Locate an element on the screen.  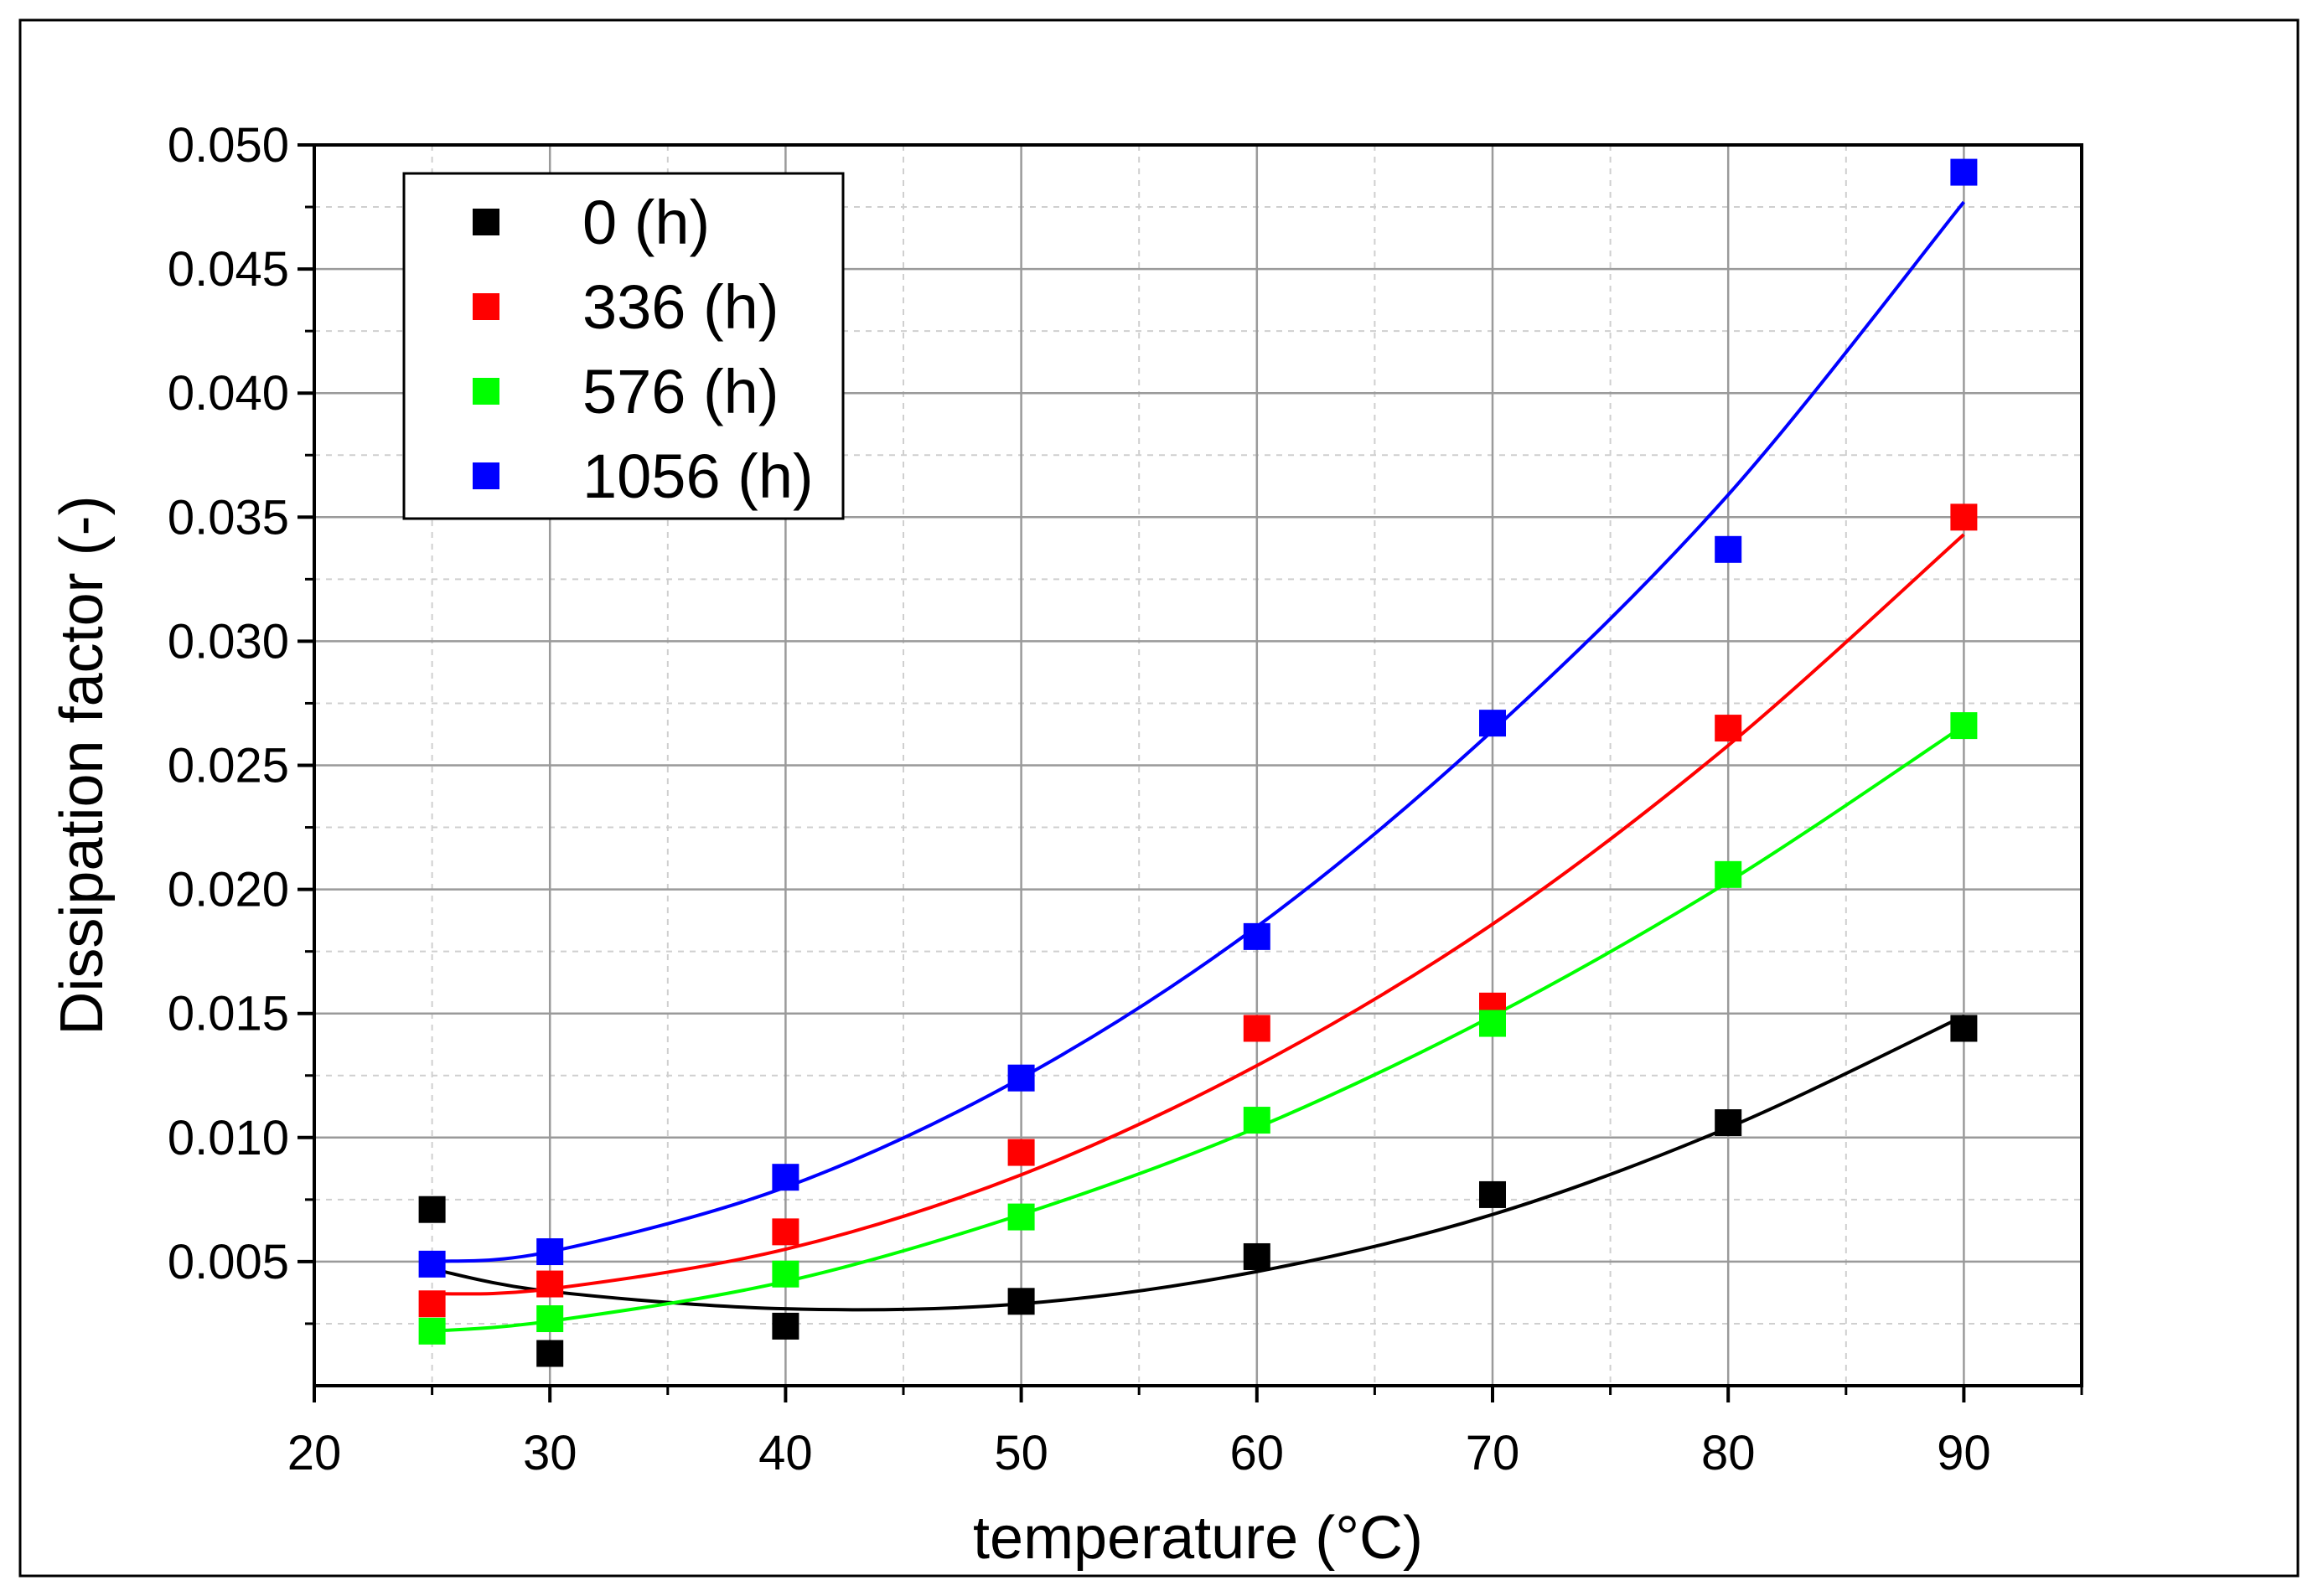
y-tick-label: 0.035 is located at coordinates (229, 517).